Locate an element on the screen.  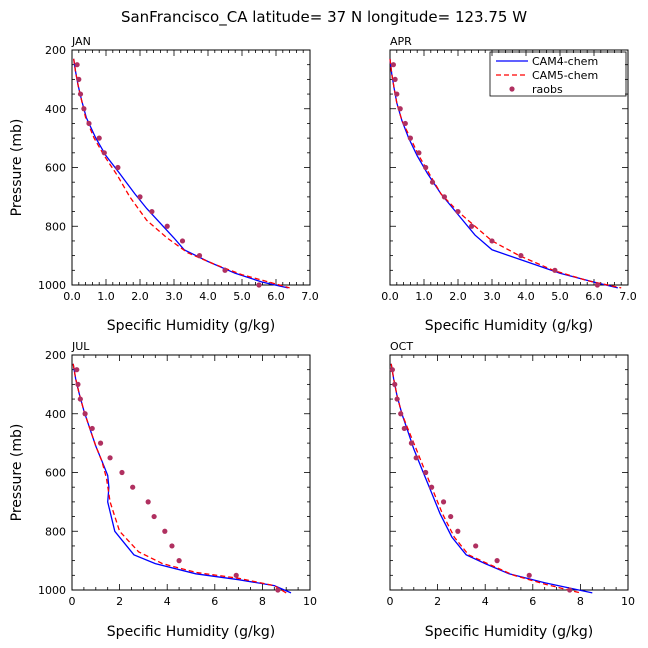
panel-label-jul: JUL is located at coordinates (80, 346).